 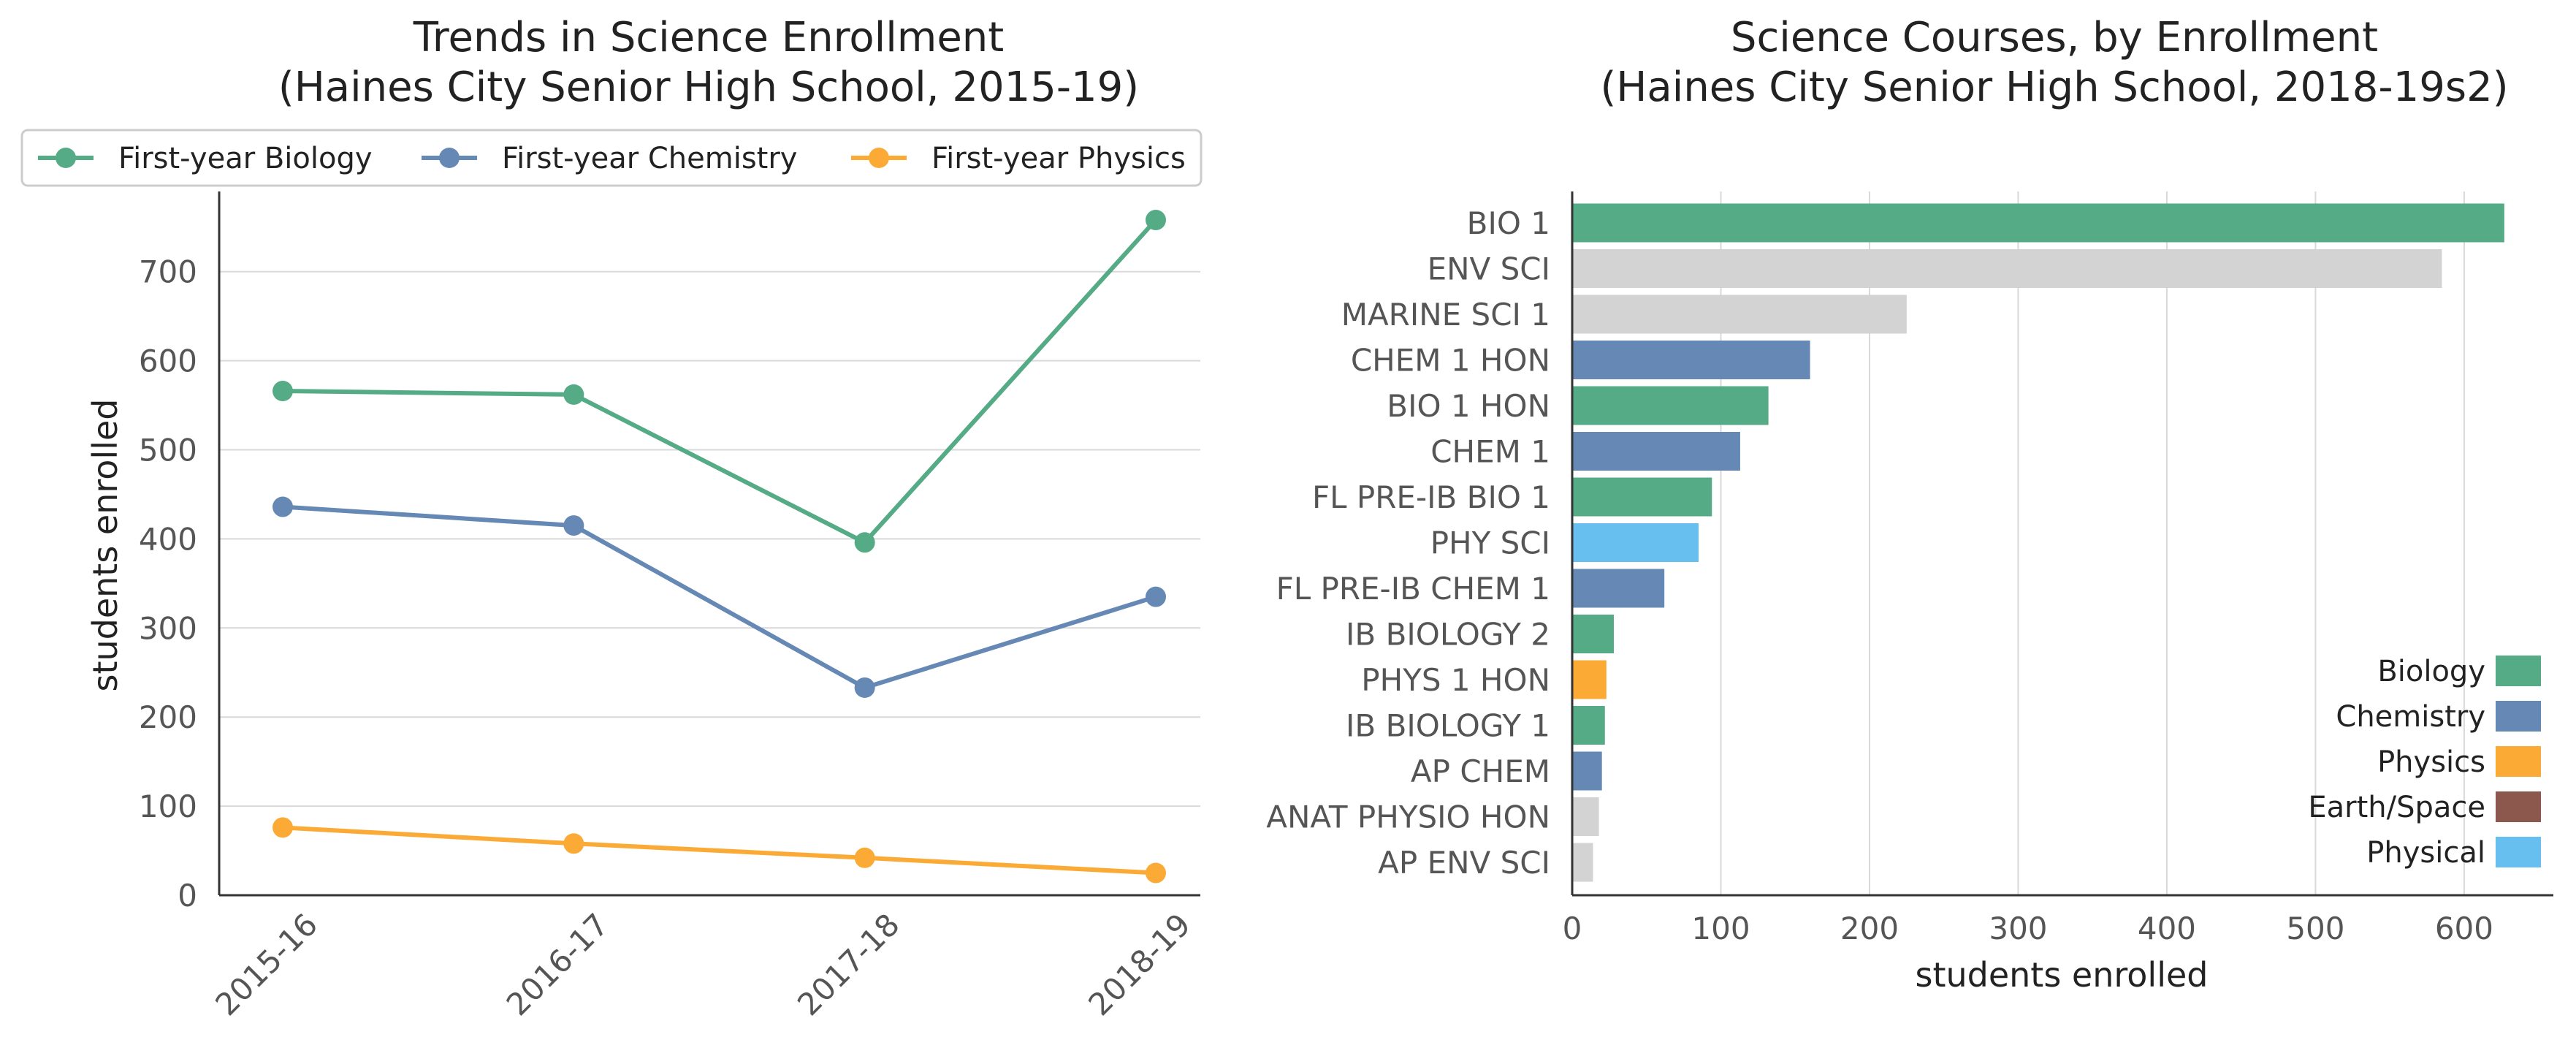 What do you see at coordinates (168, 806) in the screenshot?
I see `y-tick-label: 100` at bounding box center [168, 806].